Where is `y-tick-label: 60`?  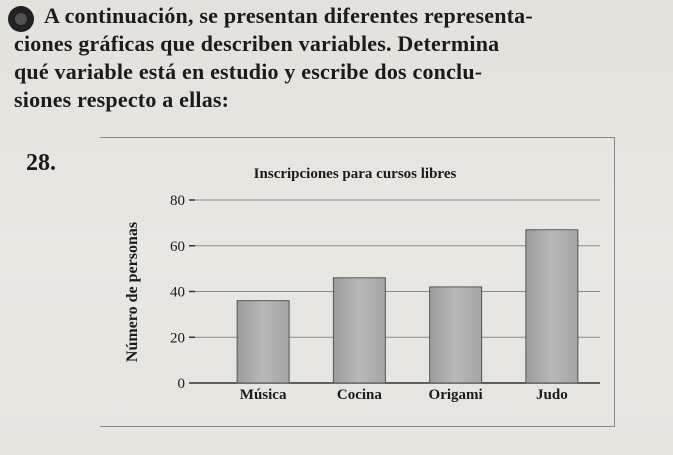
y-tick-label: 60 is located at coordinates (177, 247).